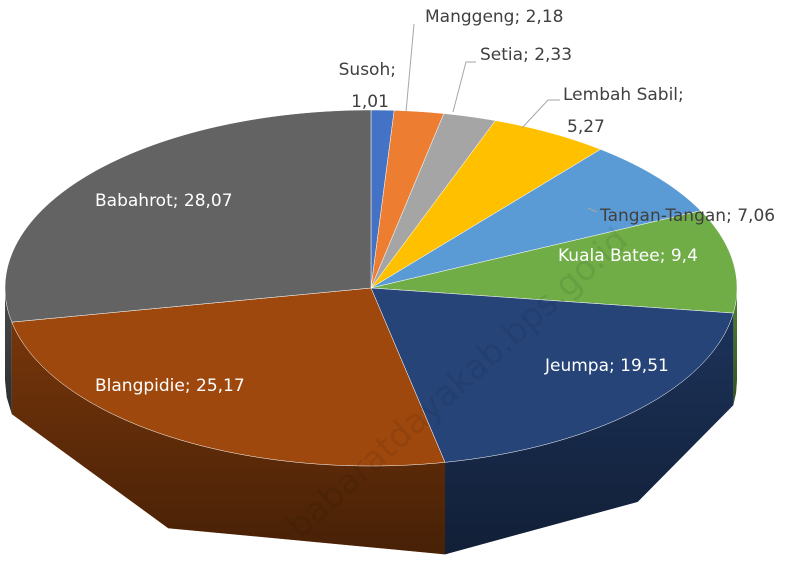 The image size is (791, 564). I want to click on label-category: Setia, so click(501, 55).